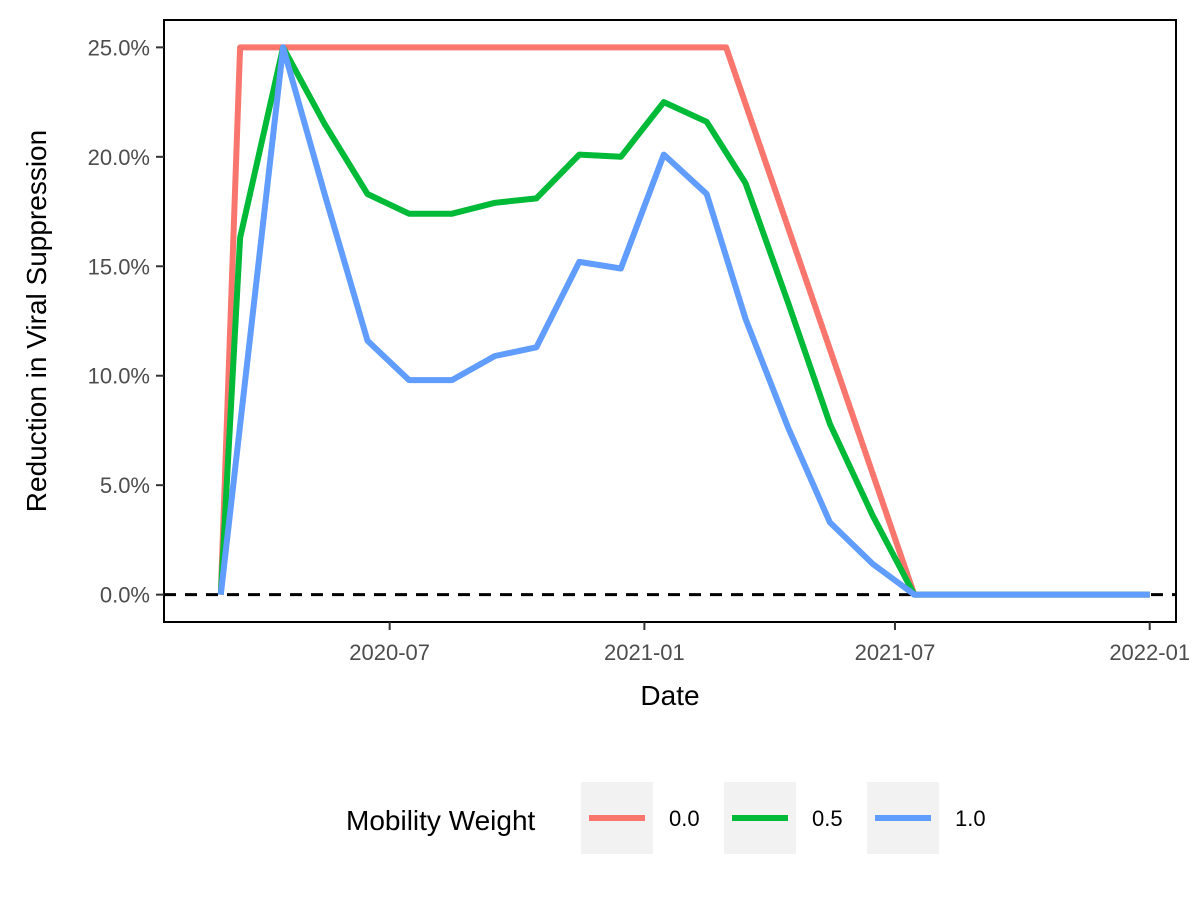  Describe the element at coordinates (827, 818) in the screenshot. I see `legend-label: 0.5` at that location.